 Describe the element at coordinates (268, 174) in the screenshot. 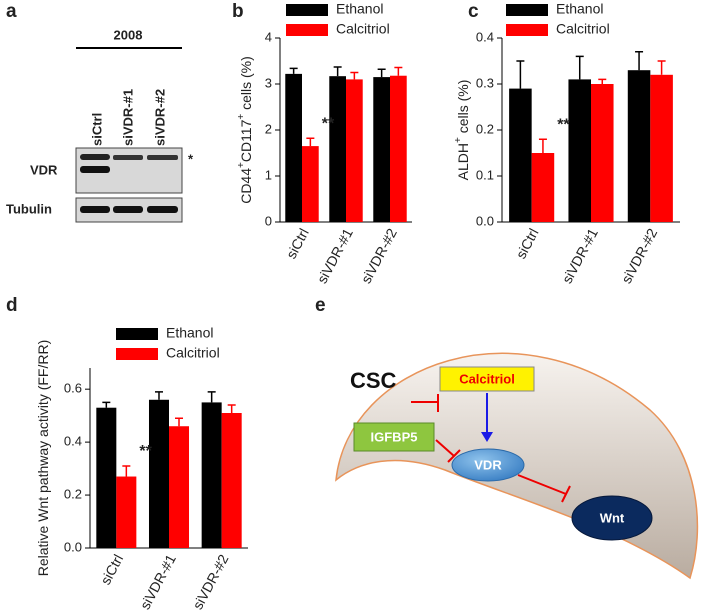

I see `y-tick-label: 1` at that location.